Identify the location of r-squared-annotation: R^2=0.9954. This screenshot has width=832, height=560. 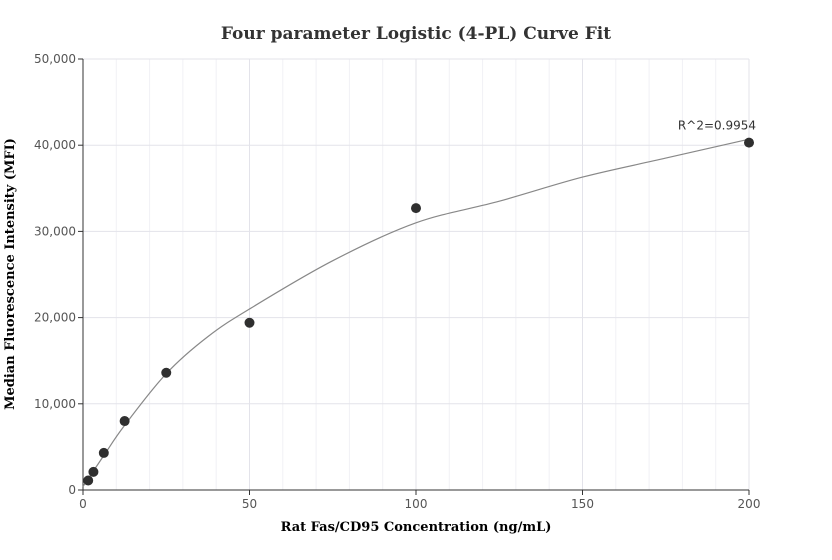
(717, 126).